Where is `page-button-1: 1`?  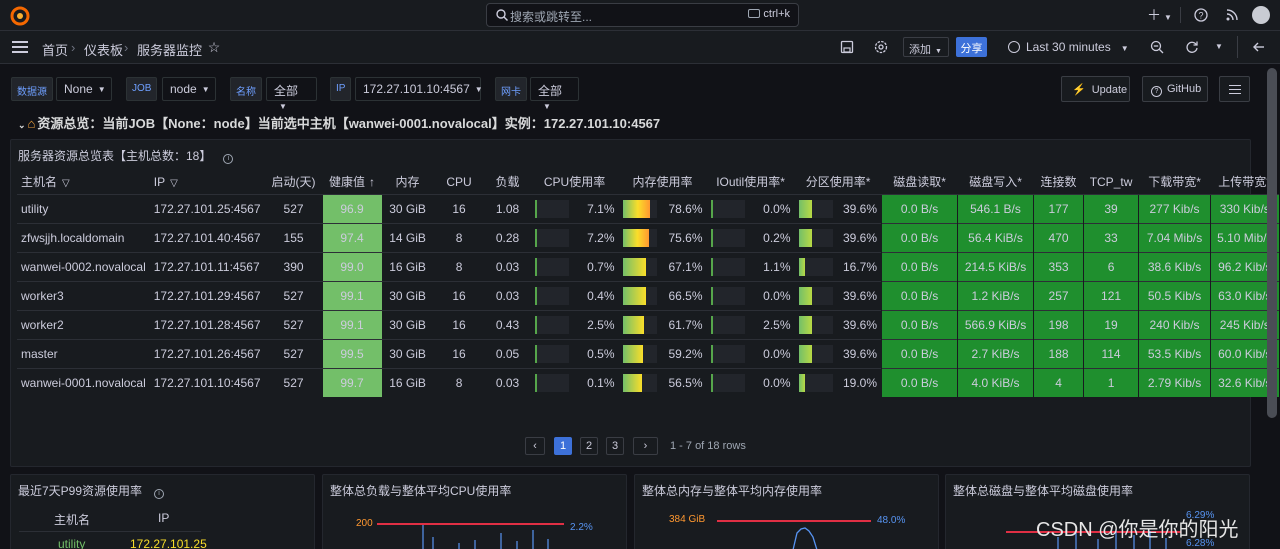 page-button-1: 1 is located at coordinates (563, 446).